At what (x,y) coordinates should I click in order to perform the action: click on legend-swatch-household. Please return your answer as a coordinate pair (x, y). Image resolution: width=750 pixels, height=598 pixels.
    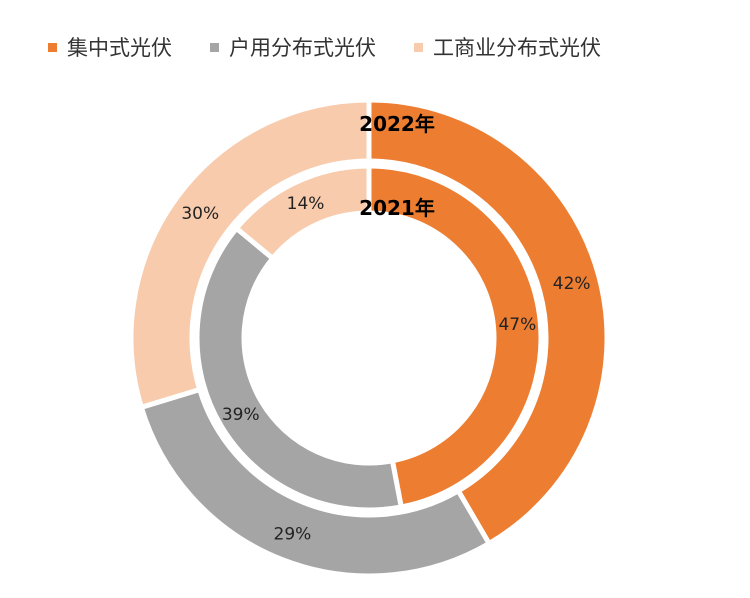
    Looking at the image, I should click on (214, 47).